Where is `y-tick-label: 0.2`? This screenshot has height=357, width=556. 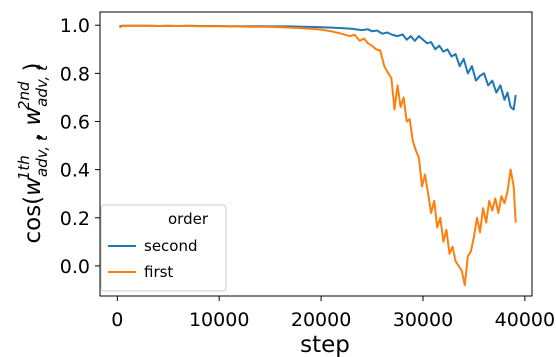
y-tick-label: 0.2 is located at coordinates (75, 219).